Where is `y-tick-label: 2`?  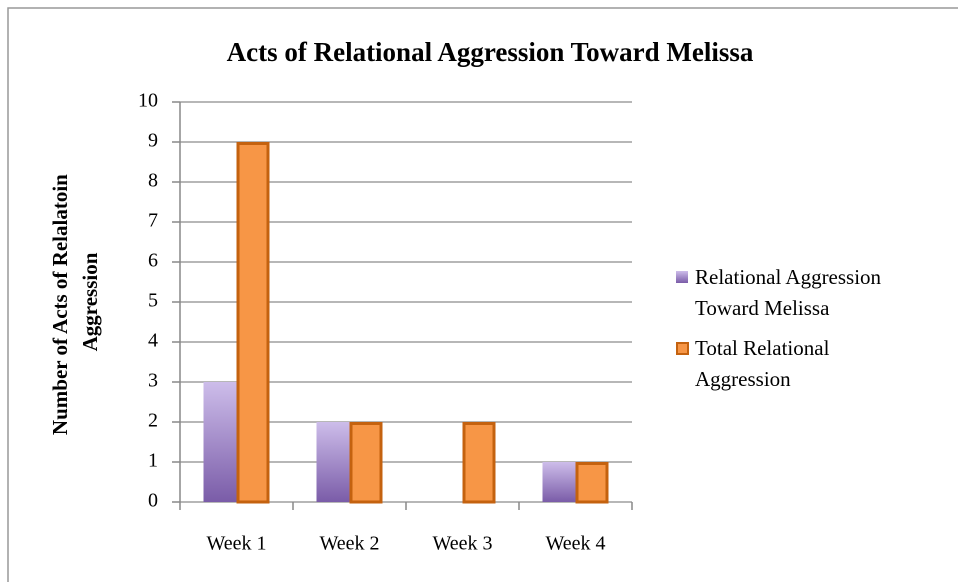 y-tick-label: 2 is located at coordinates (153, 421).